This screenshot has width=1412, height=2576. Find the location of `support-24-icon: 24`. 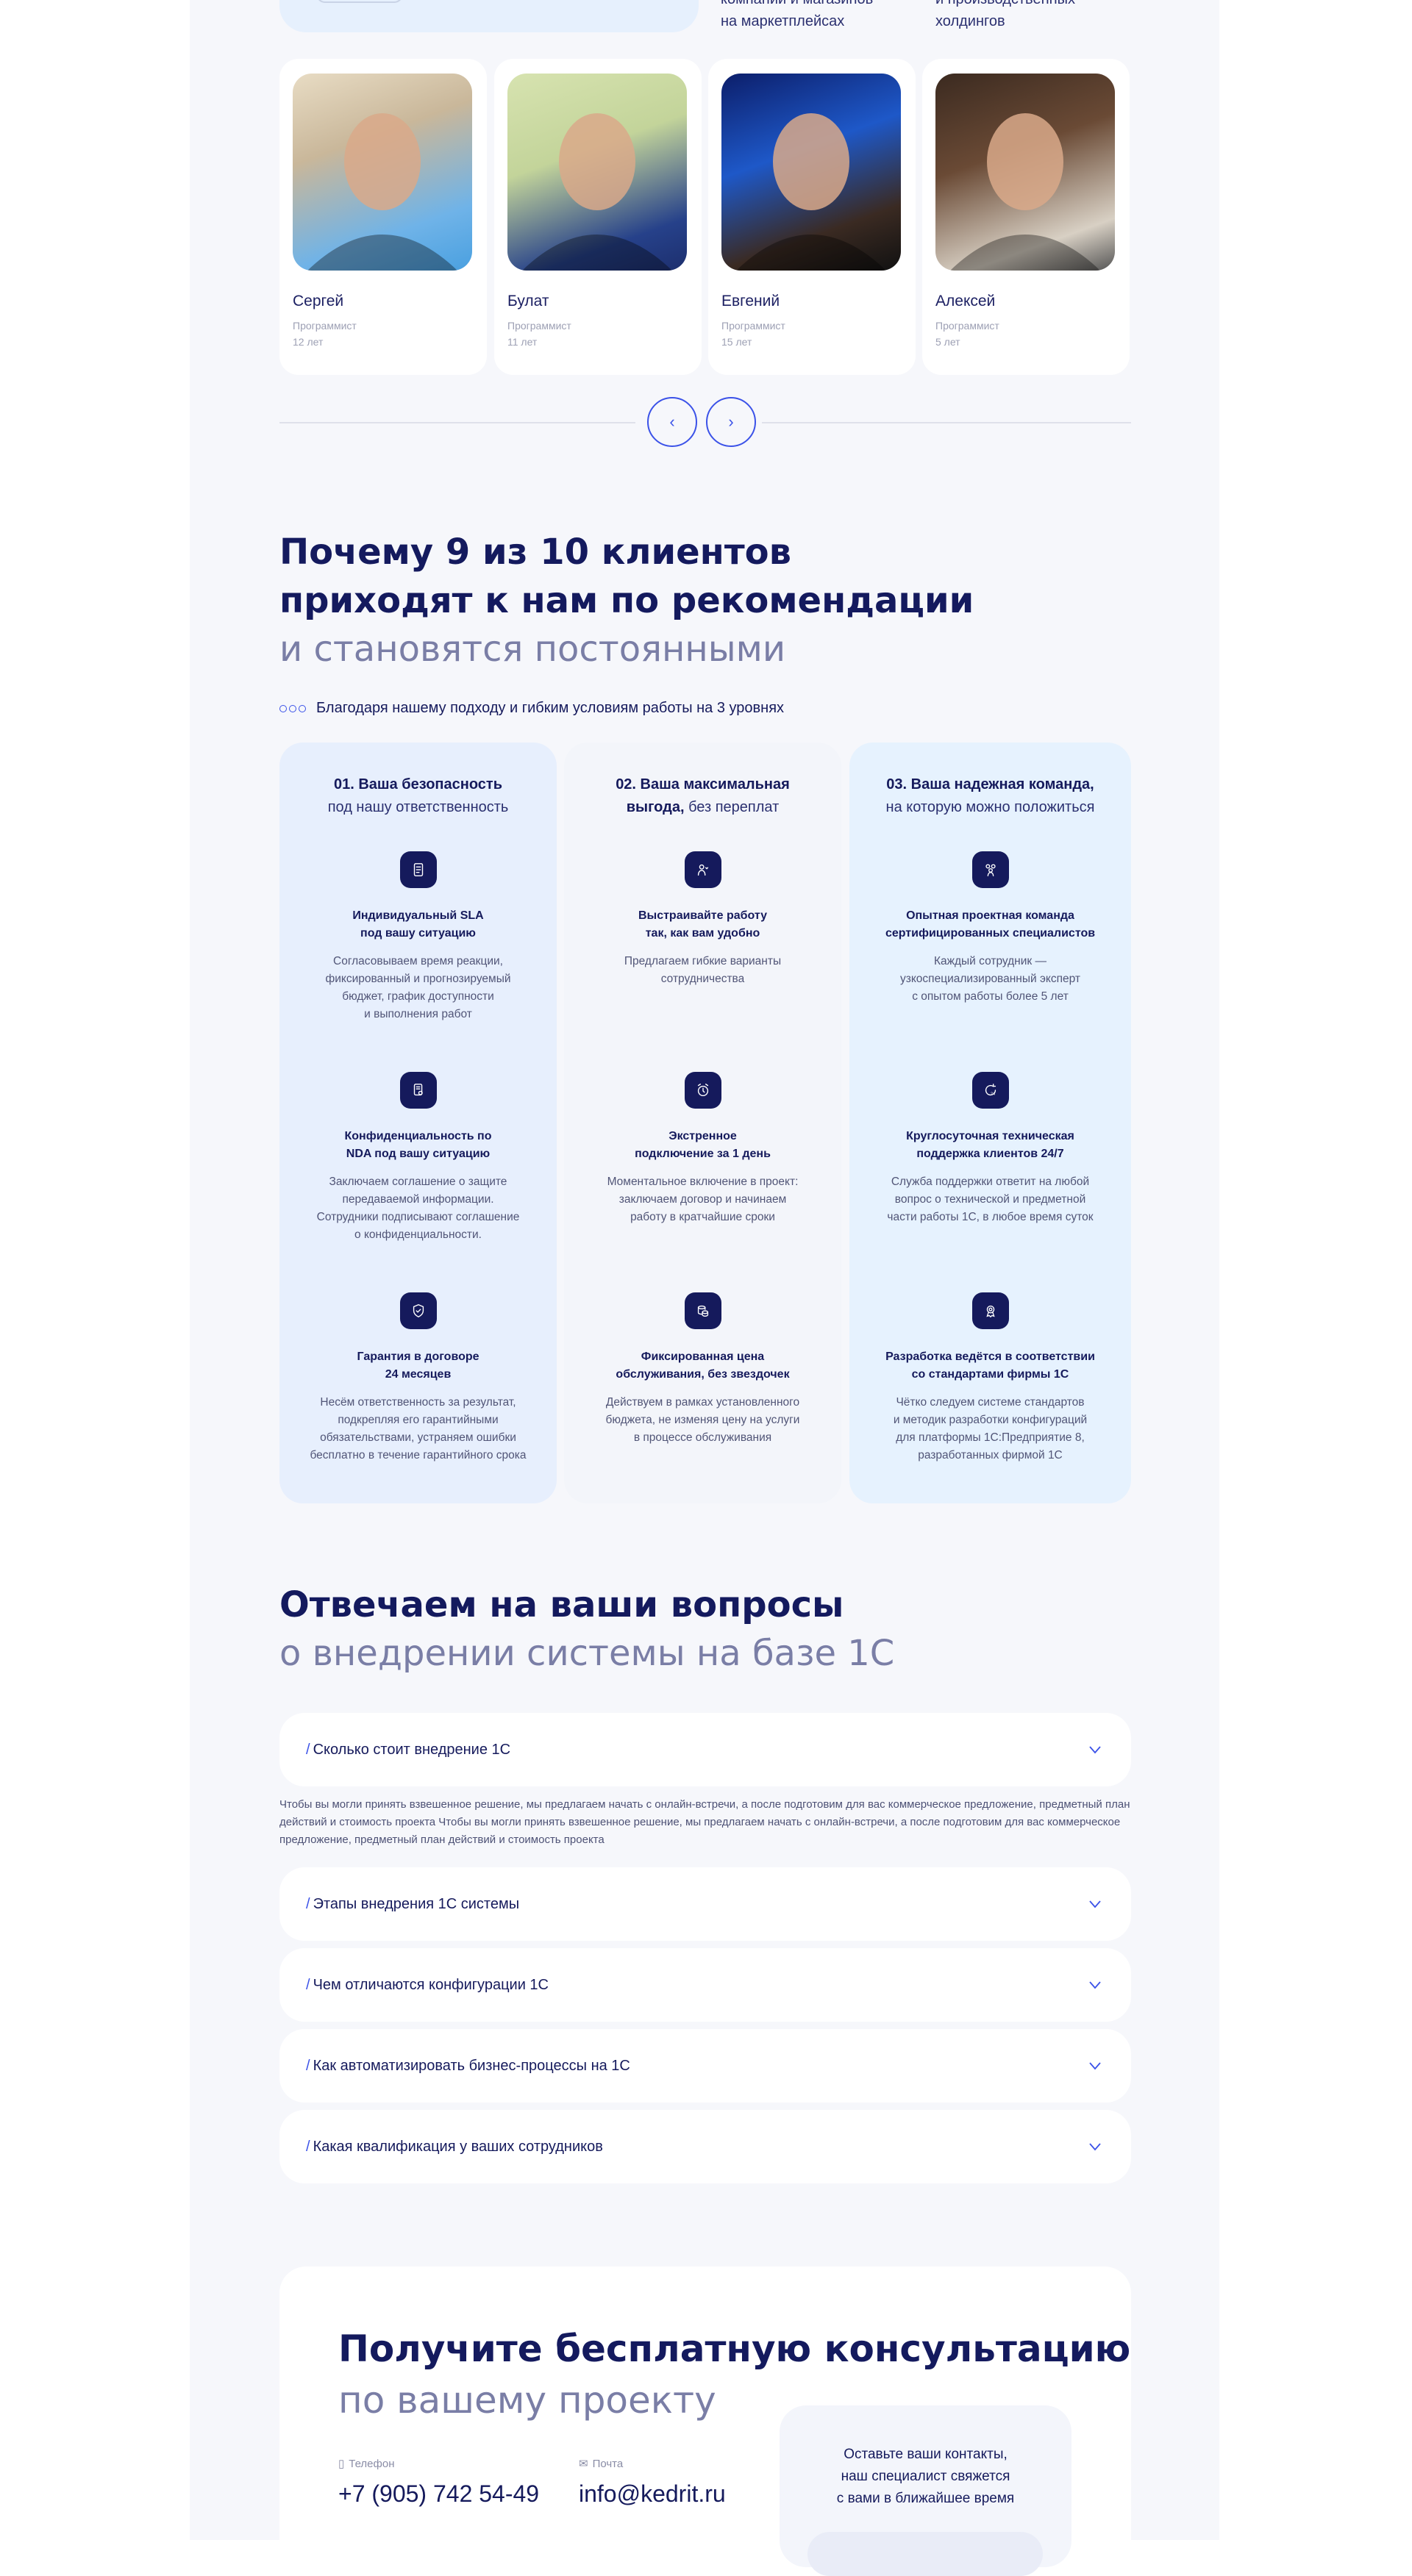

support-24-icon: 24 is located at coordinates (990, 1090).